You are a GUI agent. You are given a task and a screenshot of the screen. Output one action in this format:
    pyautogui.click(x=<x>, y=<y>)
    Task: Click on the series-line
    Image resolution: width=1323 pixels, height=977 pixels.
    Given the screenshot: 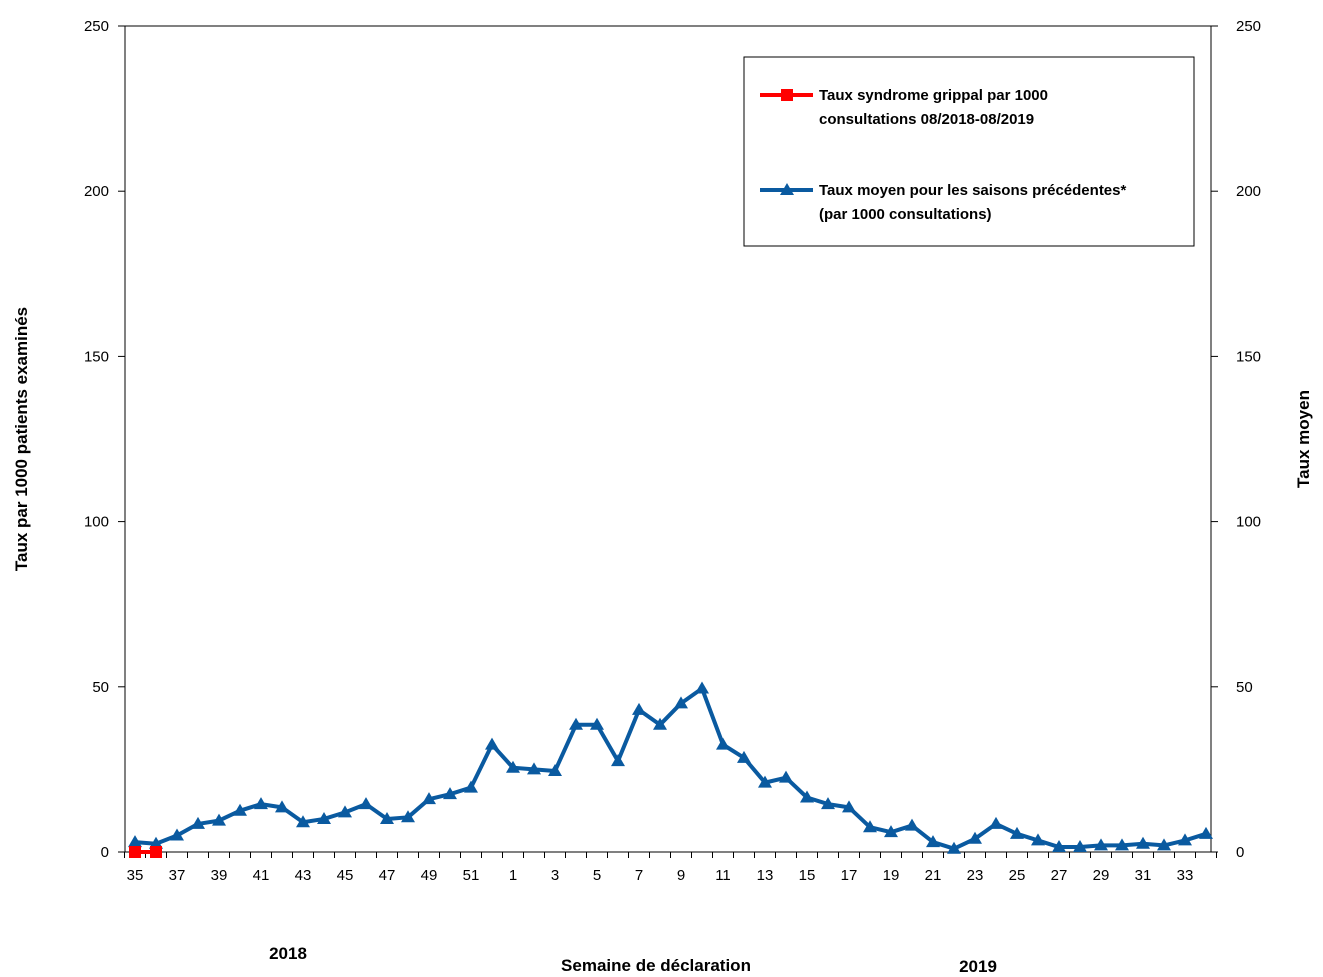 What is the action you would take?
    pyautogui.click(x=670, y=768)
    